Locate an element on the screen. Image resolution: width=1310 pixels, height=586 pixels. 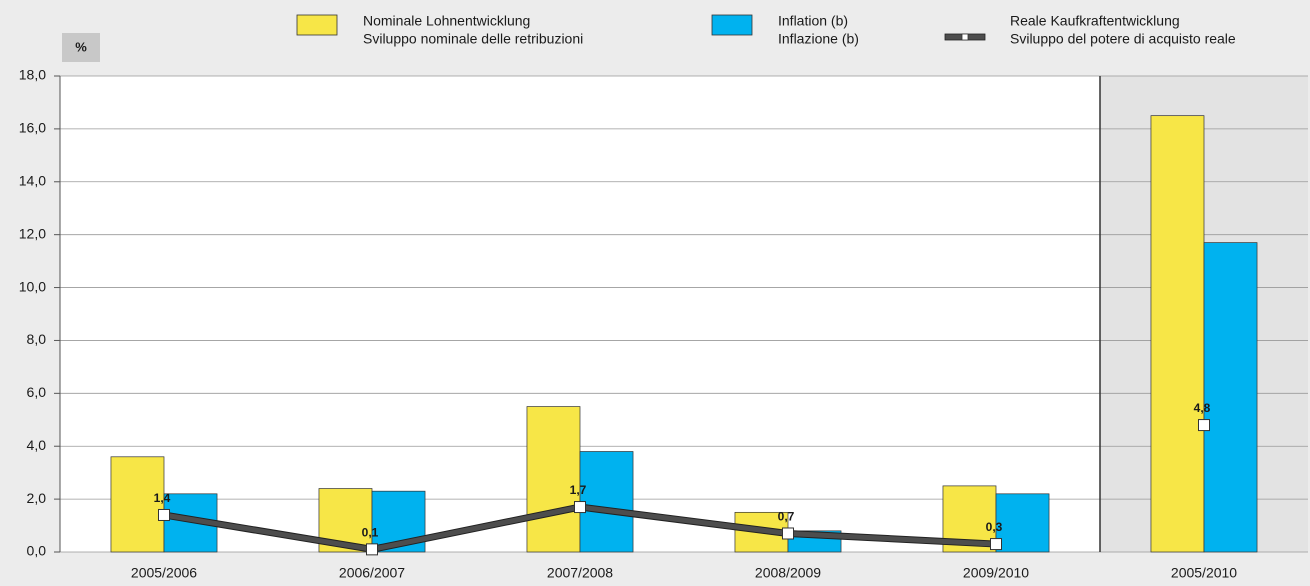
y-tick-label: 2,0 is located at coordinates (37, 498).